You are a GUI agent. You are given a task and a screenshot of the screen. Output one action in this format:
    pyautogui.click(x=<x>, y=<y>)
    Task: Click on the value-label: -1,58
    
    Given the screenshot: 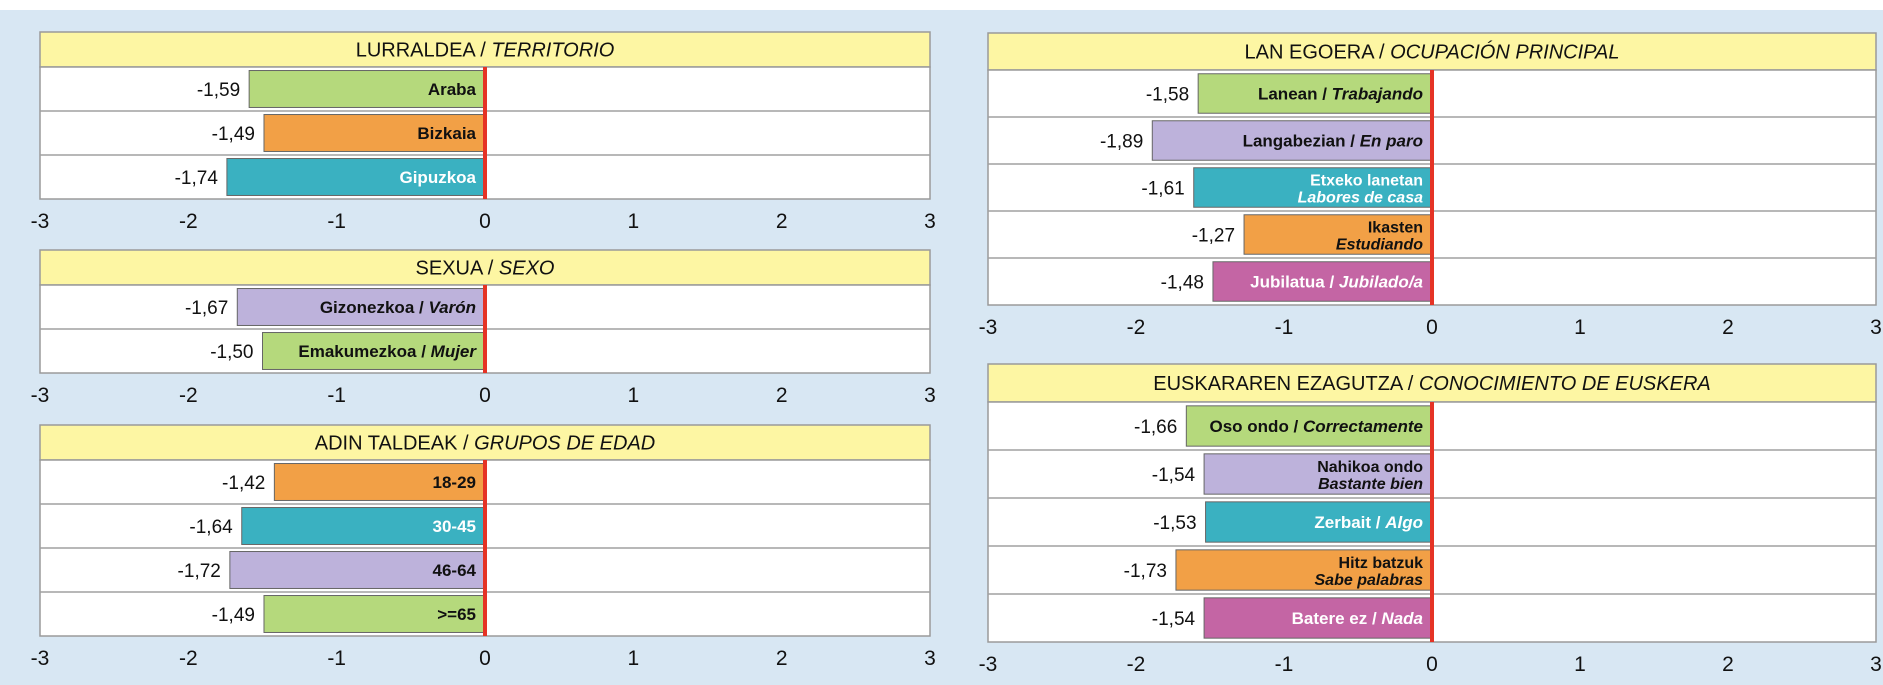 What is the action you would take?
    pyautogui.click(x=1167, y=95)
    